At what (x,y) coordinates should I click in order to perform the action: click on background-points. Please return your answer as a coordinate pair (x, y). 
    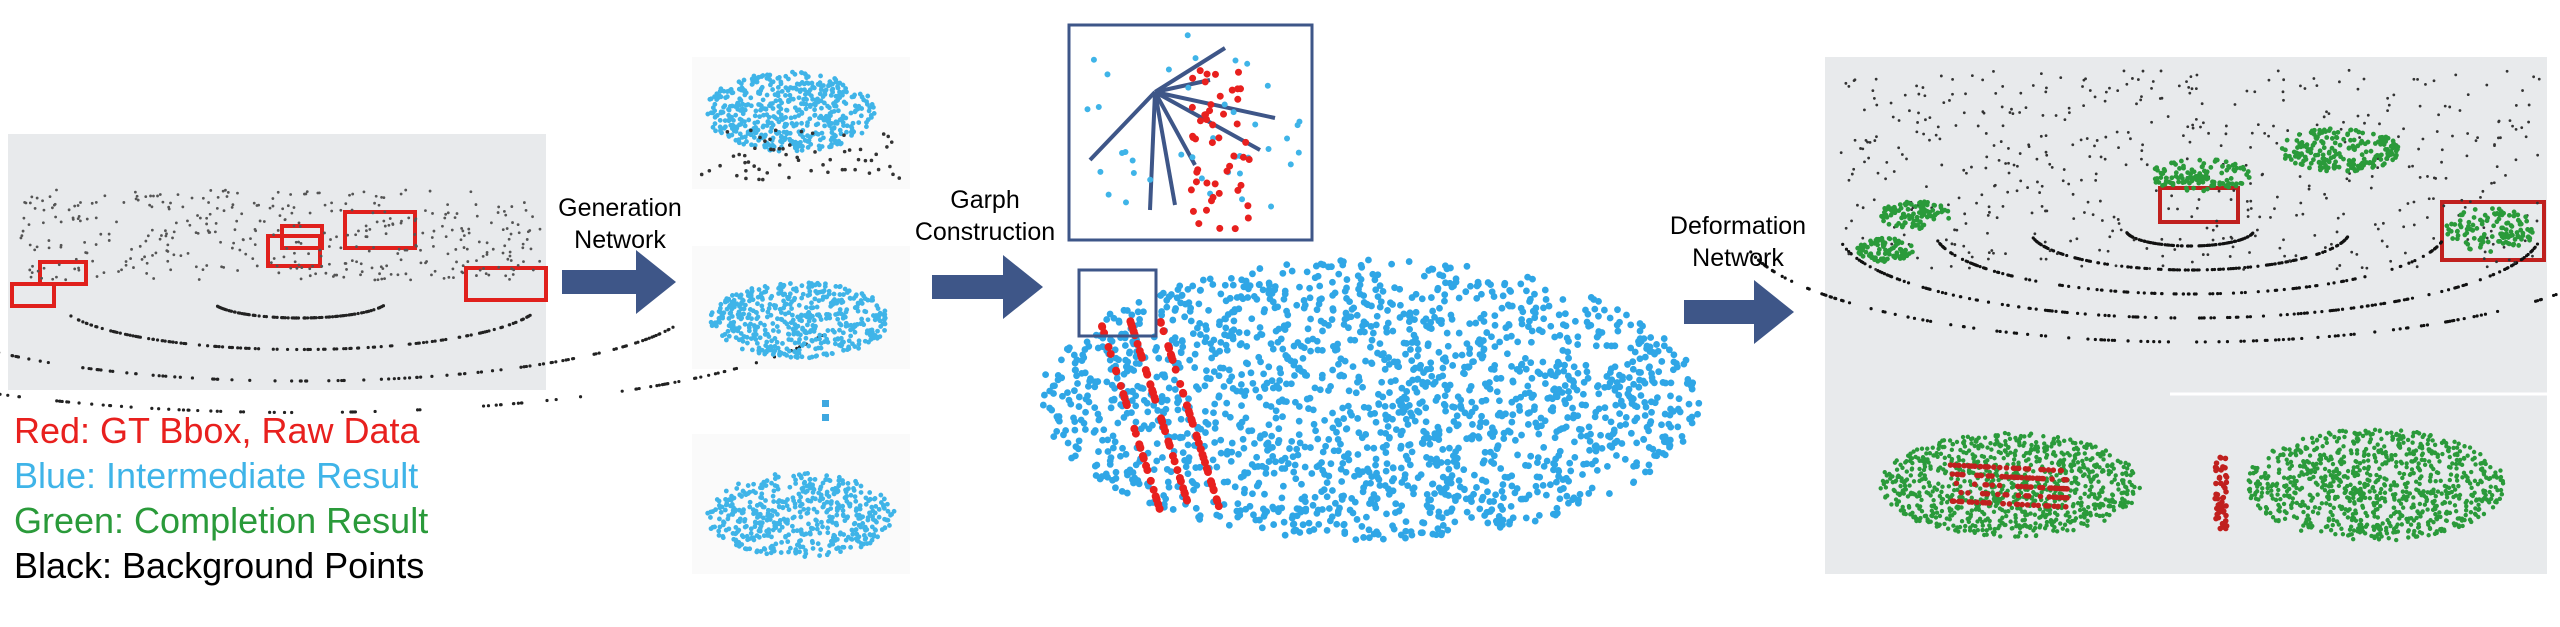
    Looking at the image, I should click on (800, 155).